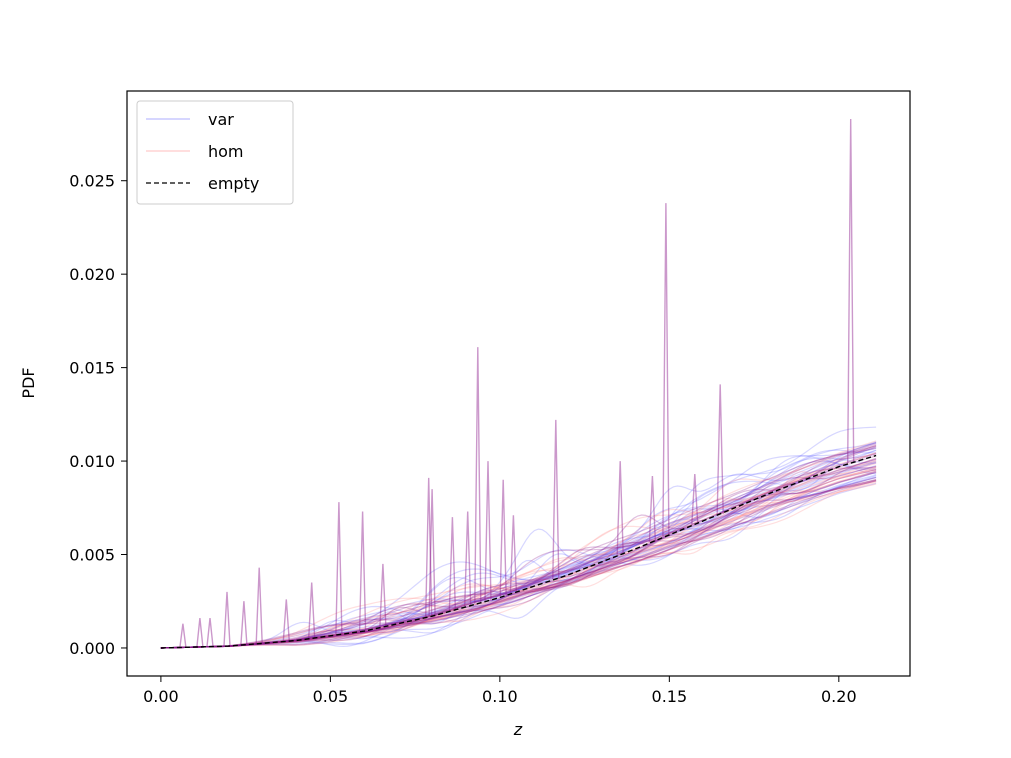  Describe the element at coordinates (92, 648) in the screenshot. I see `y-tick-label: 0.000` at that location.